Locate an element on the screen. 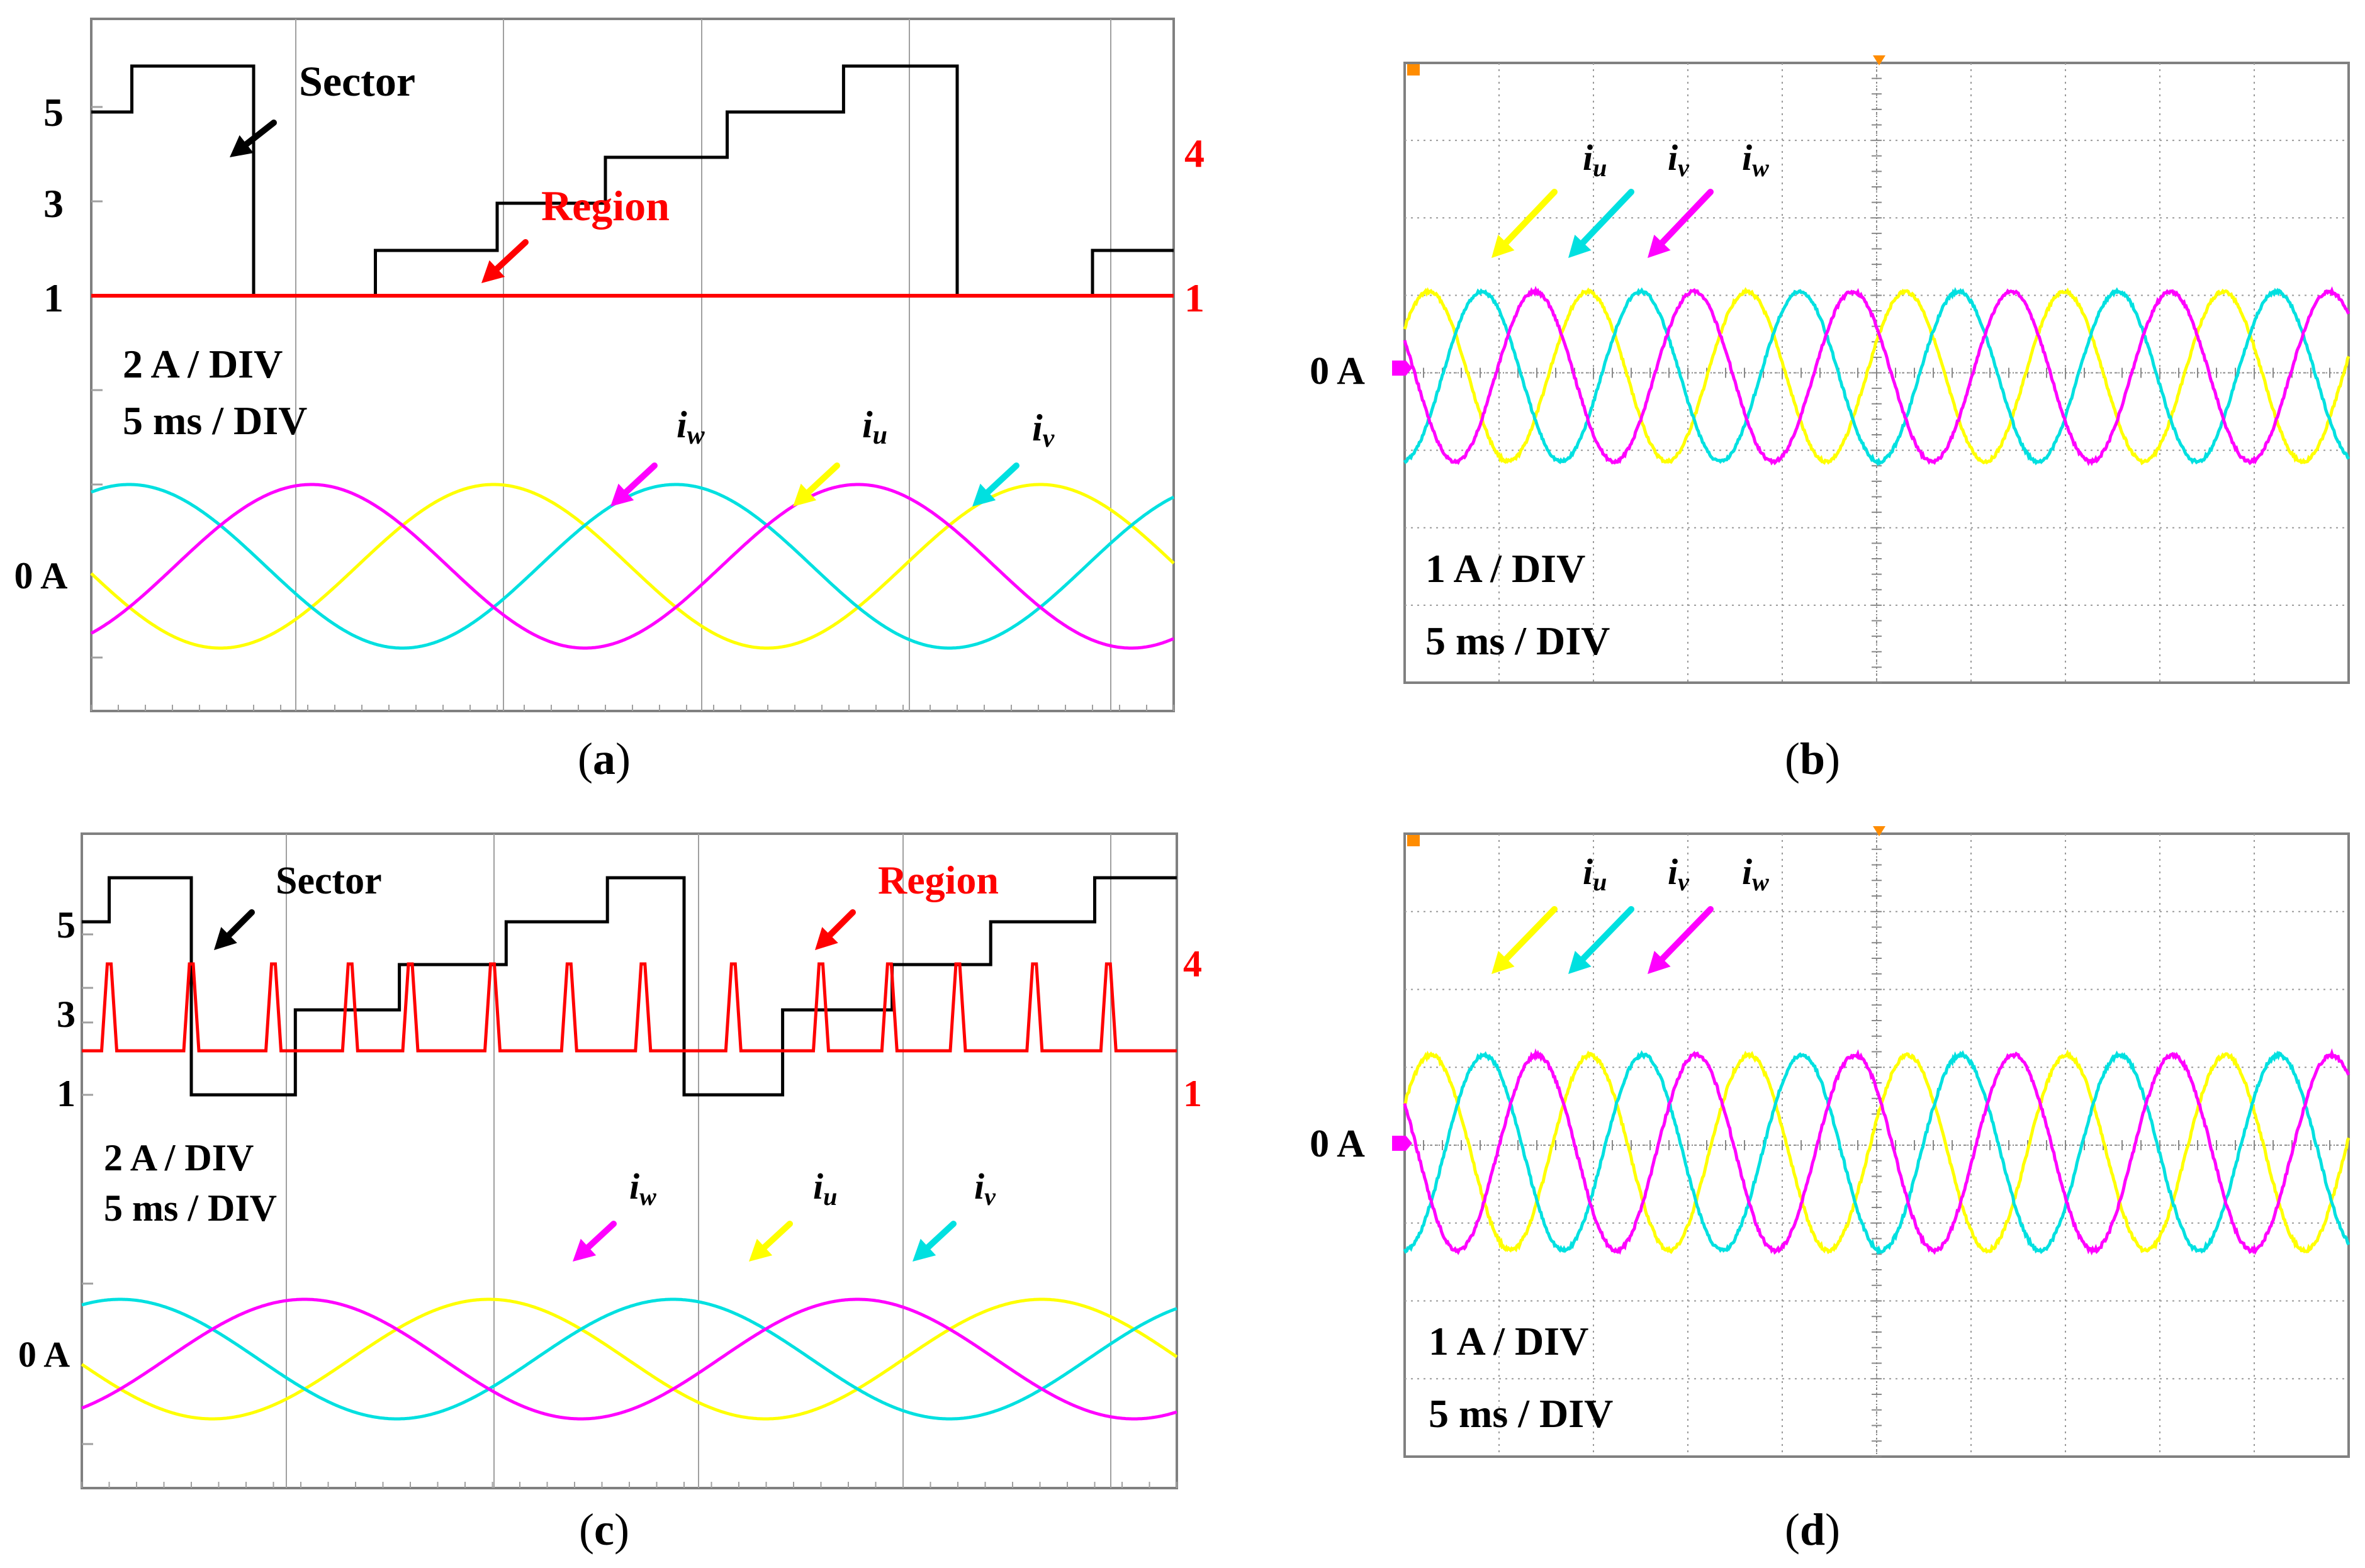  panel-c-zero-label: 0 A is located at coordinates (44, 1354).